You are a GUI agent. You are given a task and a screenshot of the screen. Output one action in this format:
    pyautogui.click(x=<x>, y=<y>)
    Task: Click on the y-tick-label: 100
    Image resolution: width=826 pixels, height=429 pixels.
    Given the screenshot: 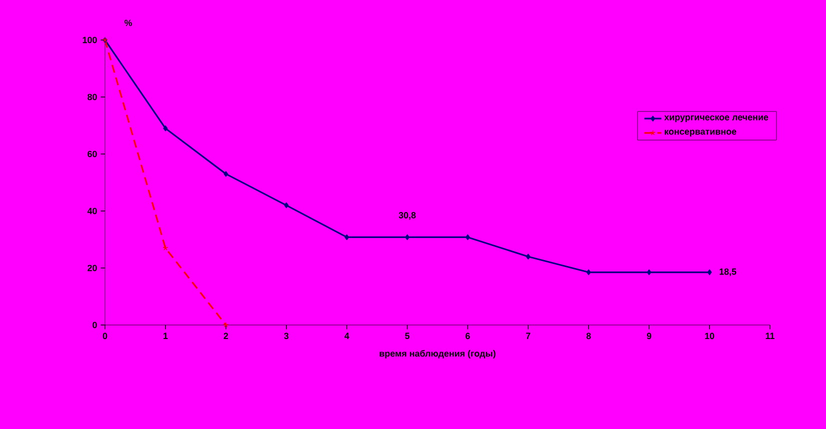 What is the action you would take?
    pyautogui.click(x=89, y=40)
    